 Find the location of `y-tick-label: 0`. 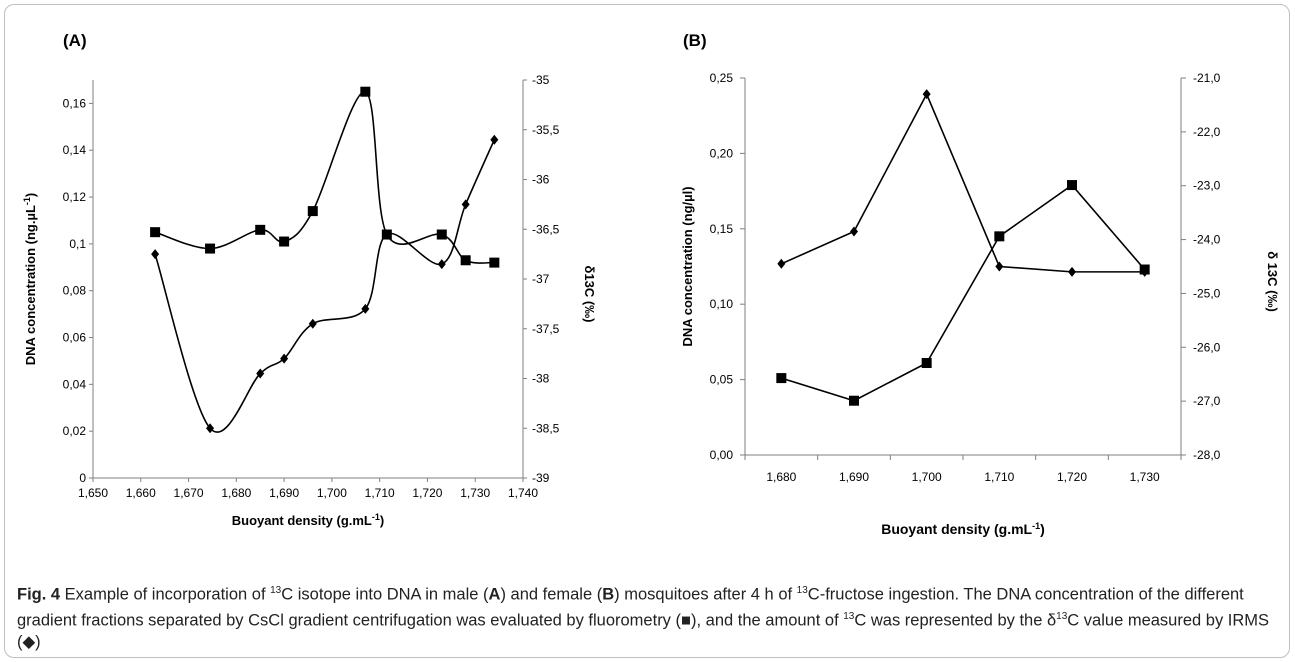

y-tick-label: 0 is located at coordinates (82, 478).